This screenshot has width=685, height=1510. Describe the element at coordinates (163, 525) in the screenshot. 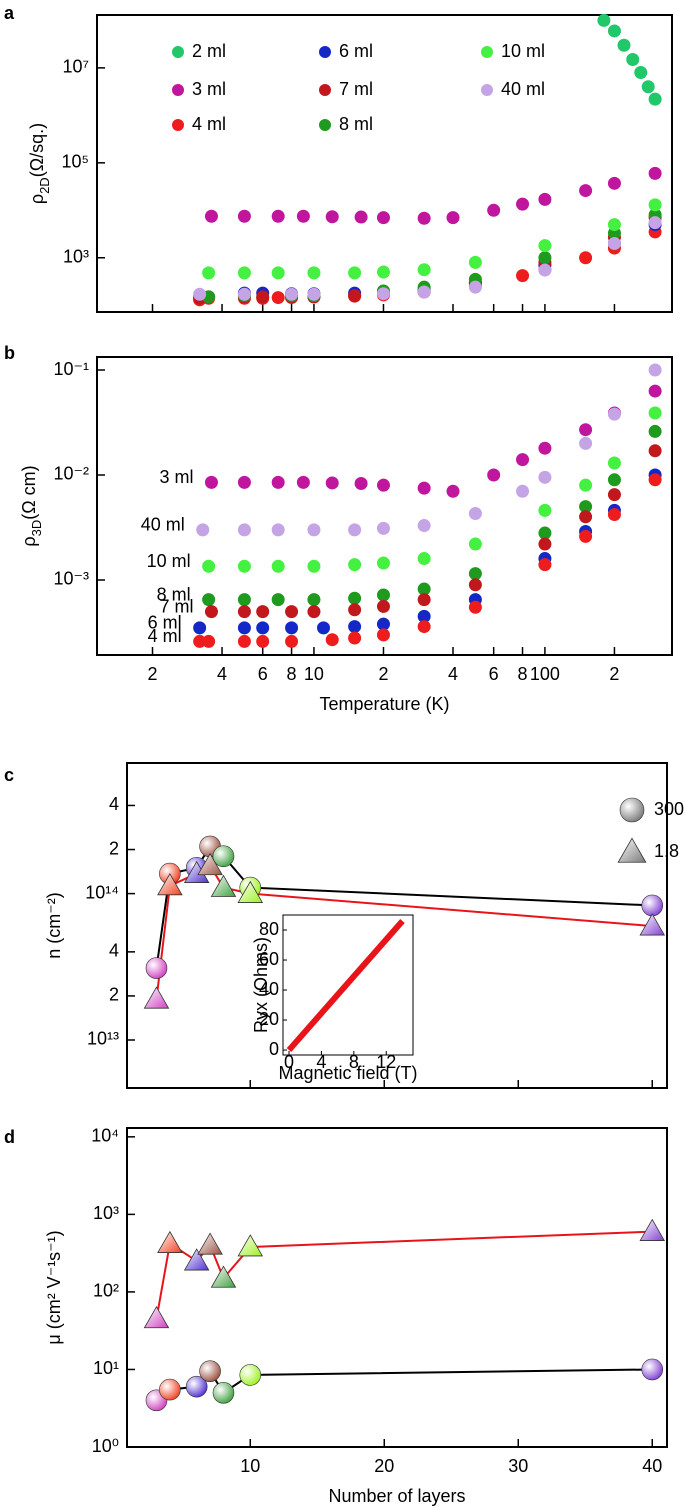

I see `series-label: 40 ml` at that location.